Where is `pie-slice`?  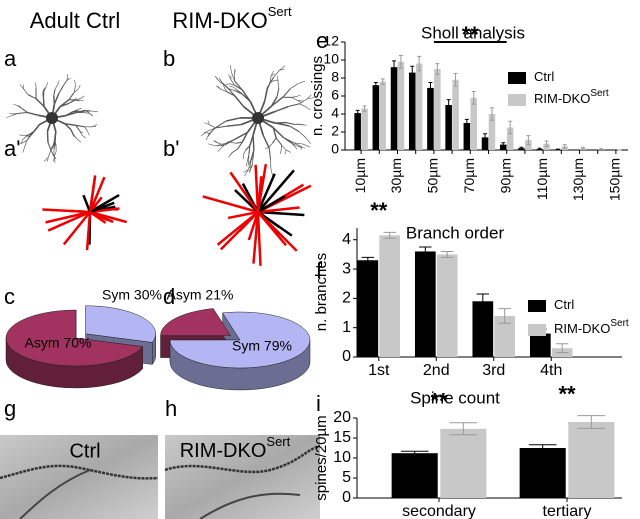
pie-slice is located at coordinates (120, 324).